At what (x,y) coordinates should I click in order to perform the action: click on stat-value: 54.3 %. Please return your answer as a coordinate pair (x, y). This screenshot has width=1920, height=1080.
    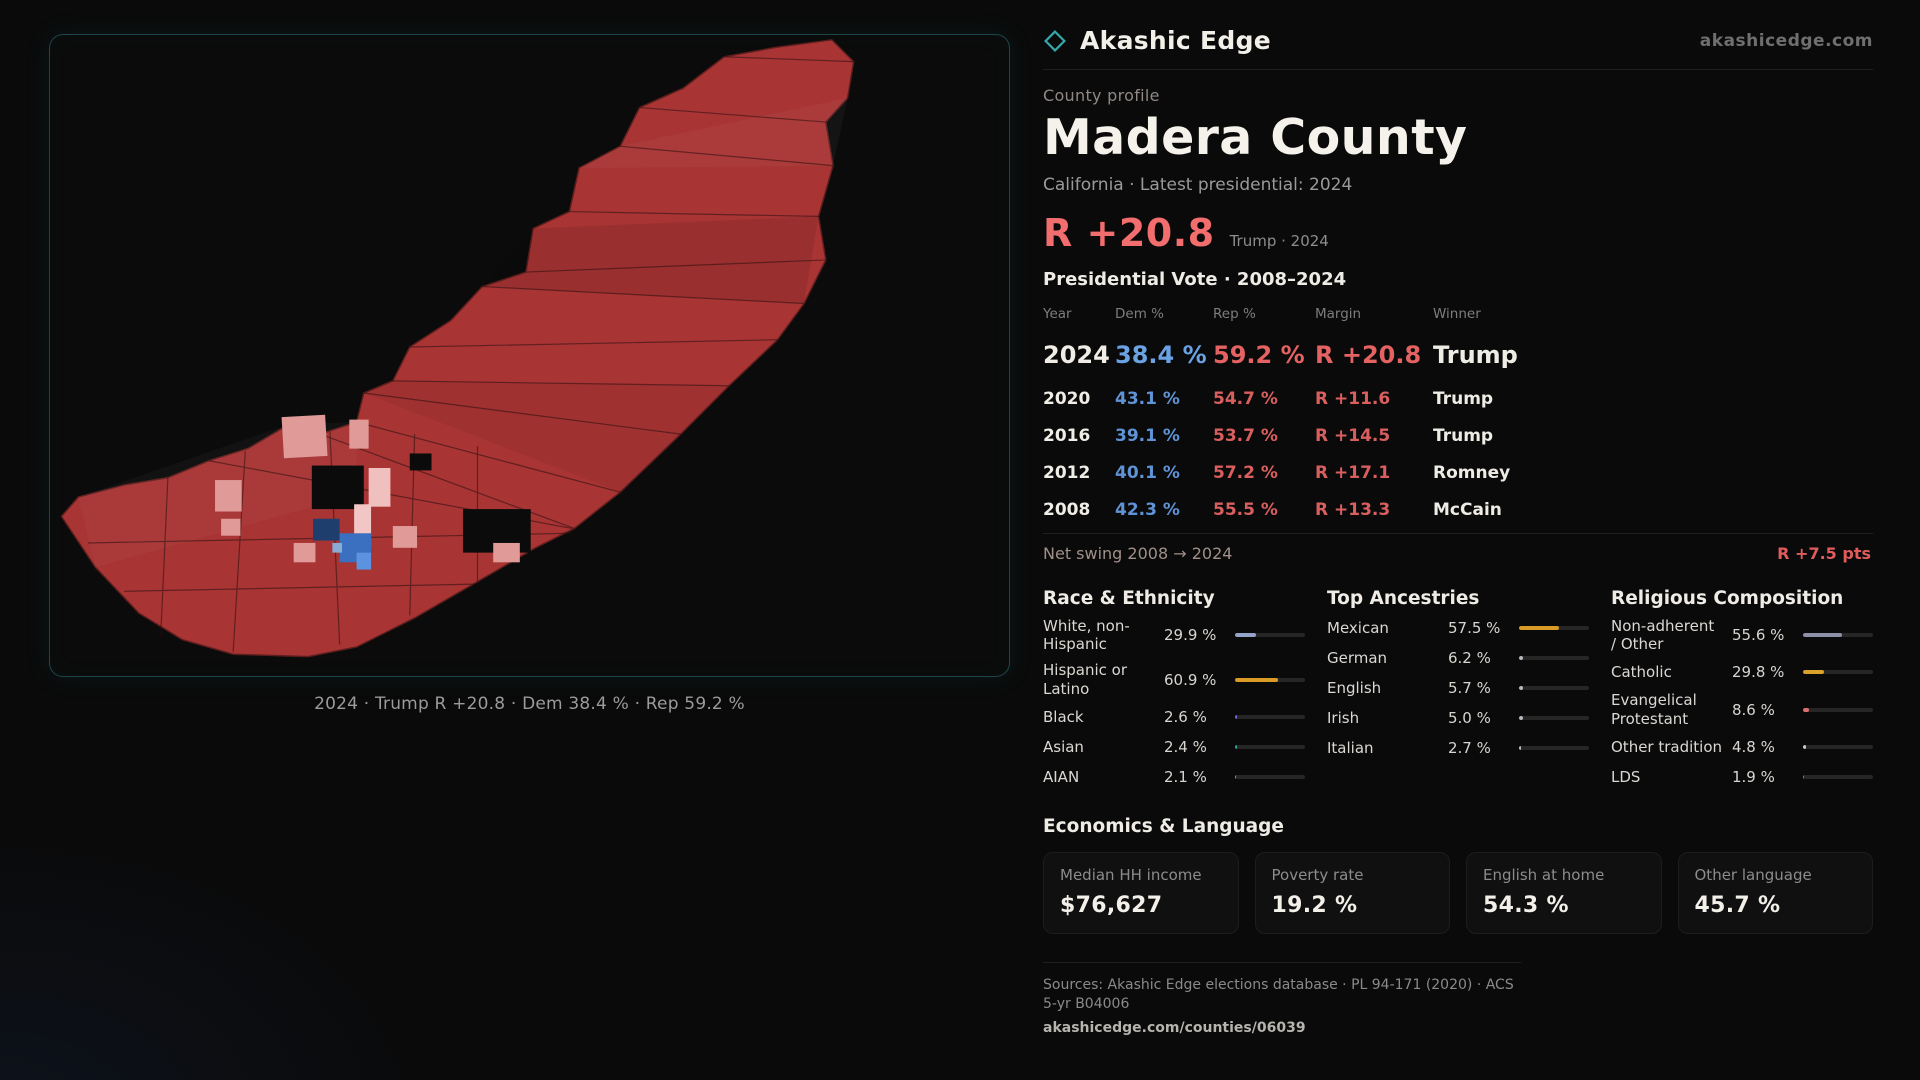
    Looking at the image, I should click on (1526, 906).